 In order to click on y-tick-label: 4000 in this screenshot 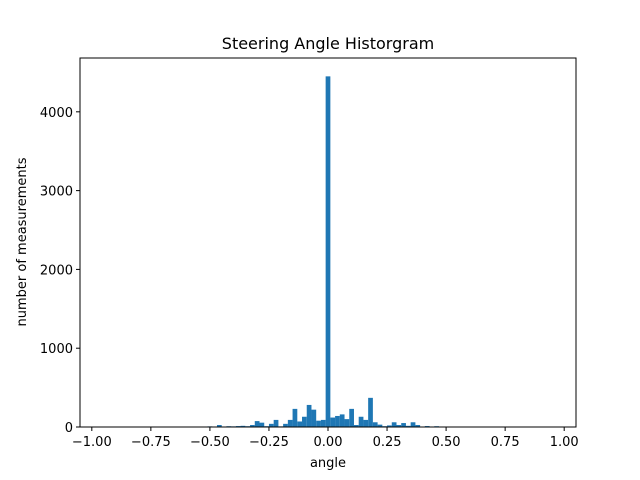, I will do `click(56, 113)`.